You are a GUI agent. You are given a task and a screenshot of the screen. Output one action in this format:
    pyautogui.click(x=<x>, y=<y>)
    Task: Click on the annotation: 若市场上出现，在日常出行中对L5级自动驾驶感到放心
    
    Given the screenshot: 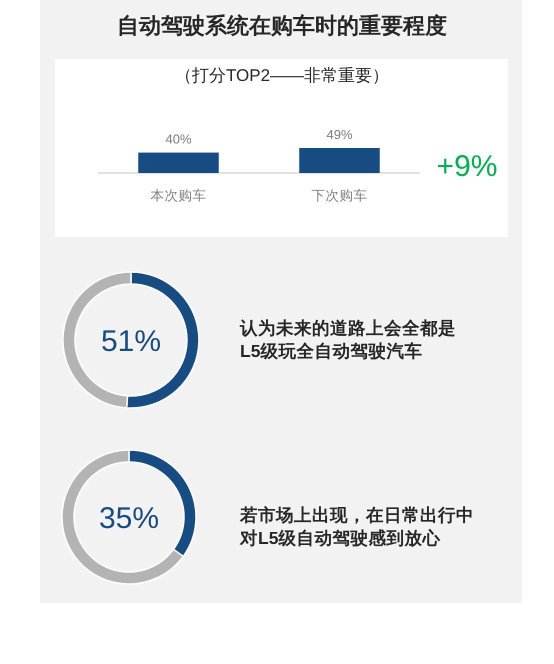 What is the action you would take?
    pyautogui.click(x=357, y=526)
    